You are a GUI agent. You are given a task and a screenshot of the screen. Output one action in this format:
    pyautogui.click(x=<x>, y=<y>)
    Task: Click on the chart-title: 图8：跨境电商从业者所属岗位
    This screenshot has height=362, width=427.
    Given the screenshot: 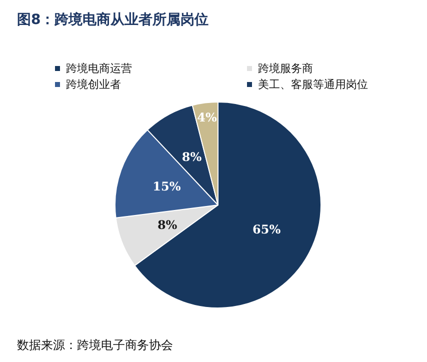 What is the action you would take?
    pyautogui.click(x=113, y=19)
    